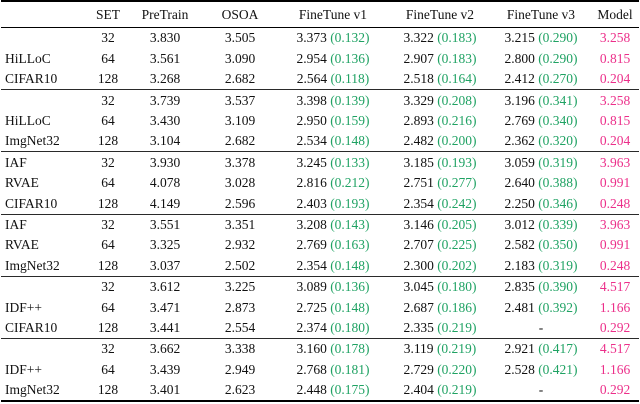  I want to click on finetune-delta: (0.200), so click(457, 141).